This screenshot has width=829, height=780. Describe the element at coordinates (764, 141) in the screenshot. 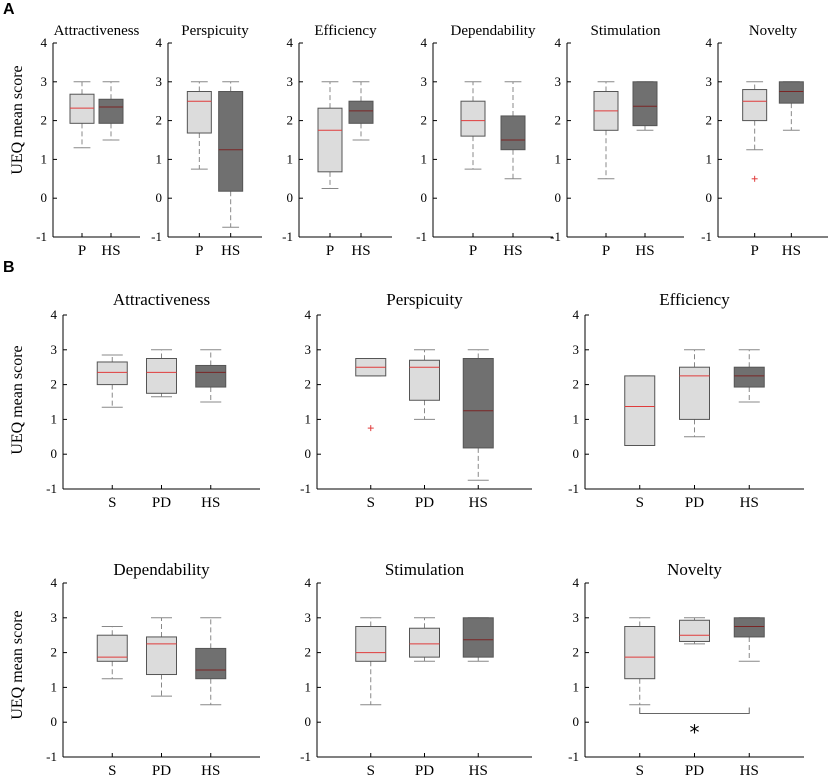

I see `subplot-a-novelty: Novelty -1 0 1 2 3 4 P HS` at that location.